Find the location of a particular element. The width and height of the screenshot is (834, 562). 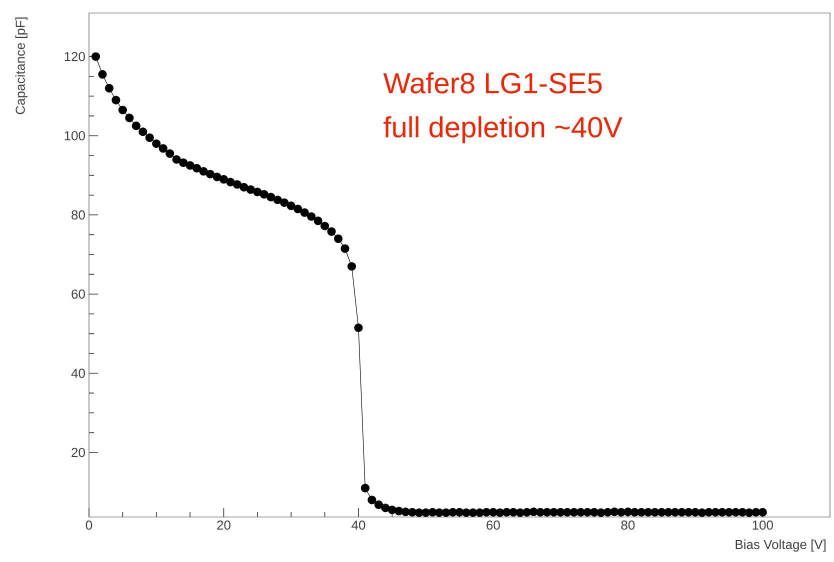

y-tick-label: 20 is located at coordinates (78, 453).